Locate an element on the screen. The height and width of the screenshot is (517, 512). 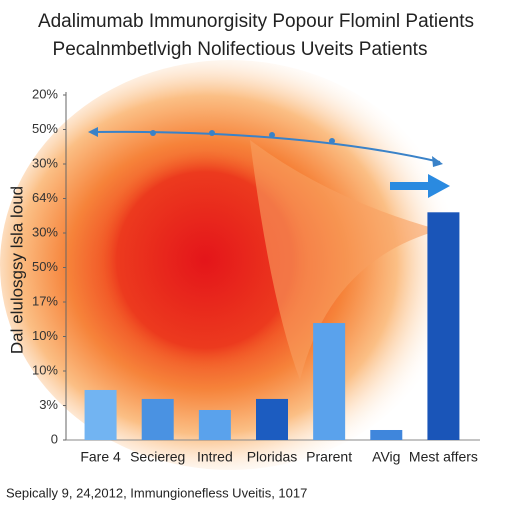
y-tick-label: 0 is located at coordinates (54, 438).